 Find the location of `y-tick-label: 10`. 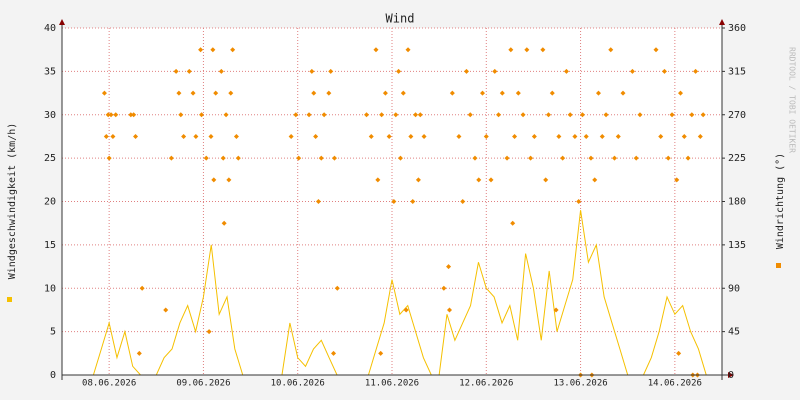

y-tick-label: 10 is located at coordinates (50, 288).